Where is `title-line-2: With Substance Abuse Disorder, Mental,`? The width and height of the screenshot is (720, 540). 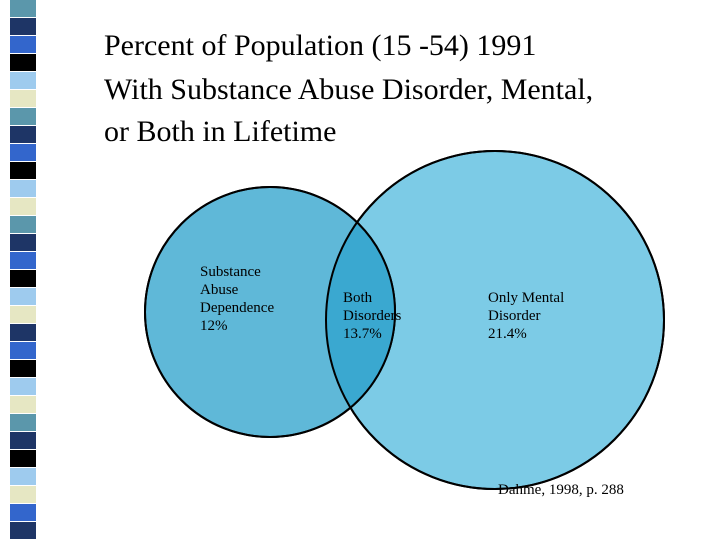
title-line-2: With Substance Abuse Disorder, Mental, is located at coordinates (349, 89).